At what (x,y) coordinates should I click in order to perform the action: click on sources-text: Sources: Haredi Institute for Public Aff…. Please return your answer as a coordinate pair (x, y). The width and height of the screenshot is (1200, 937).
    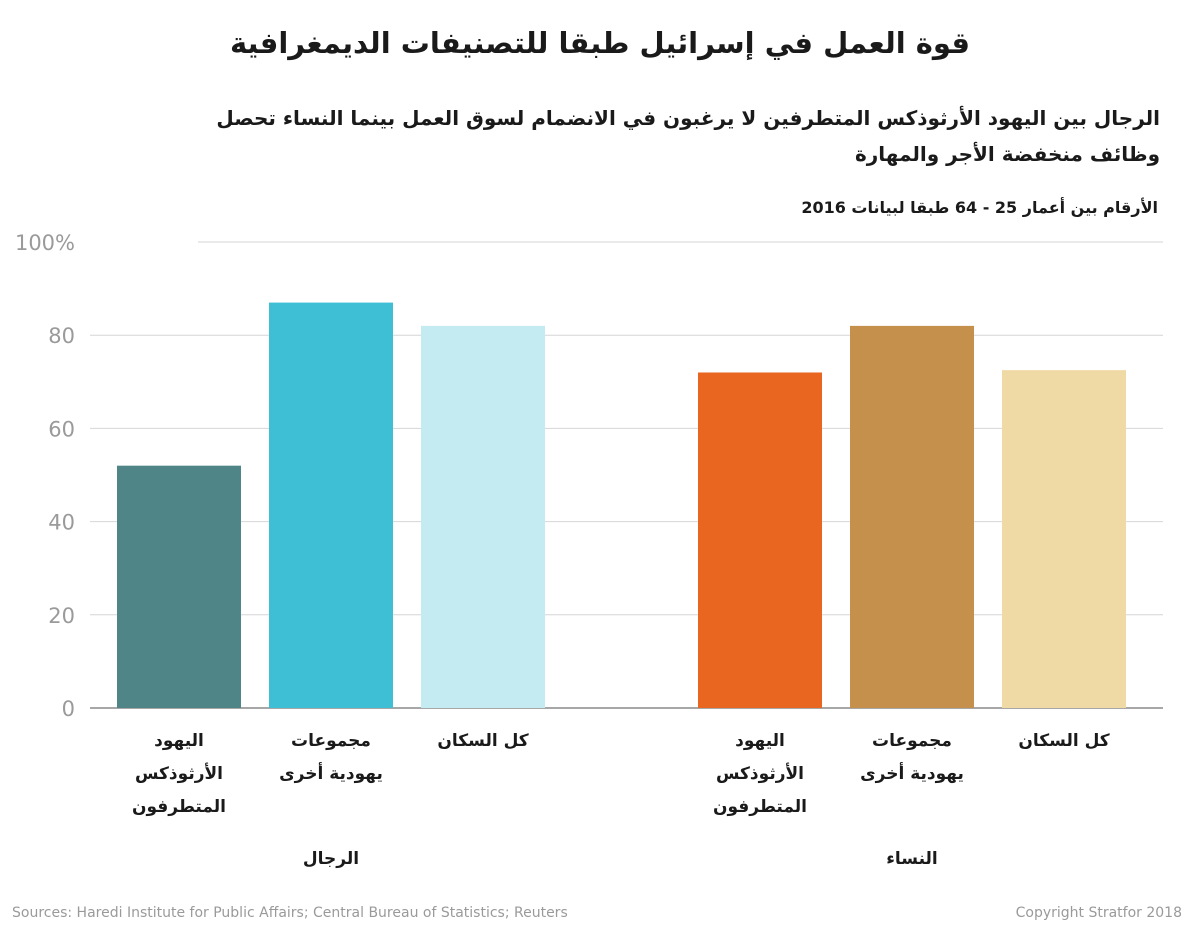
    Looking at the image, I should click on (290, 913).